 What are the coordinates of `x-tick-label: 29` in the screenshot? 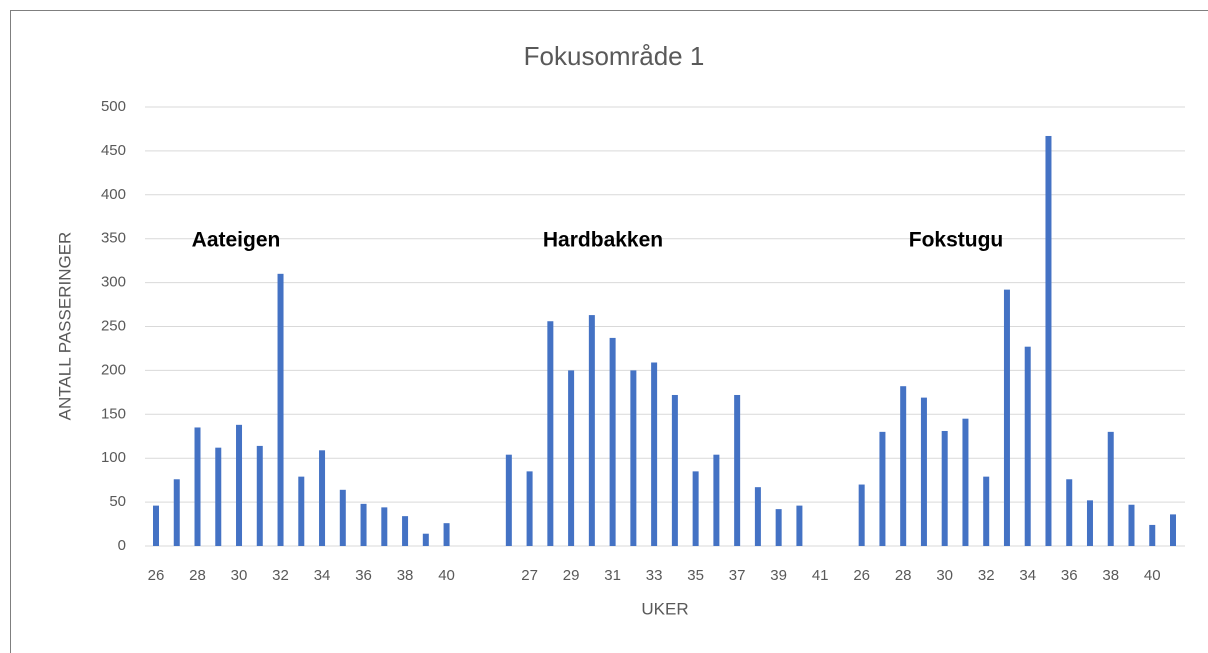 It's located at (571, 575).